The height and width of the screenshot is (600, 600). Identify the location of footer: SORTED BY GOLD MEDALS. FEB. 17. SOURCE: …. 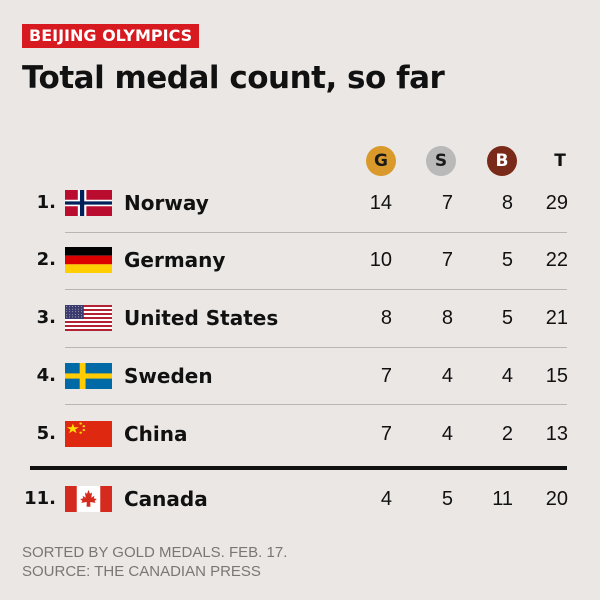
(154, 562).